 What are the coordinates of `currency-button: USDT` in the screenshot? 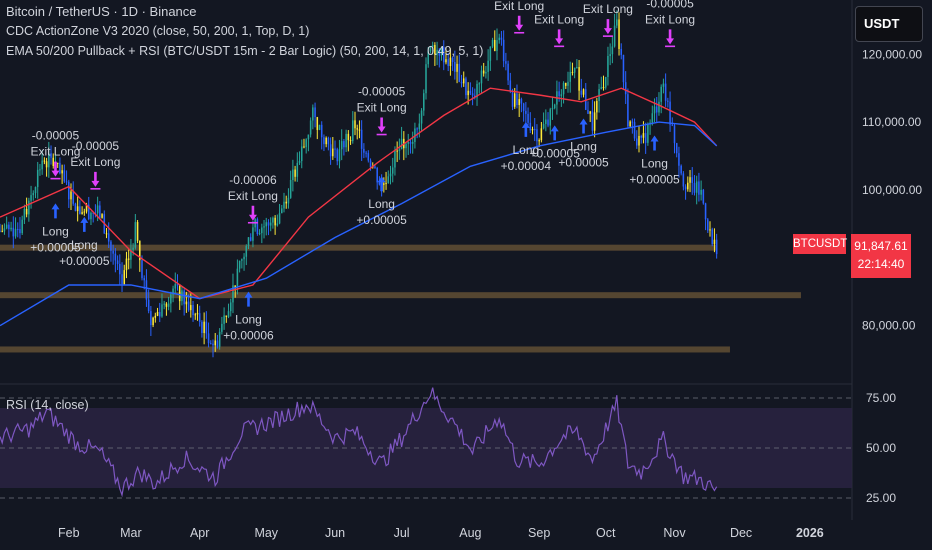 It's located at (889, 24).